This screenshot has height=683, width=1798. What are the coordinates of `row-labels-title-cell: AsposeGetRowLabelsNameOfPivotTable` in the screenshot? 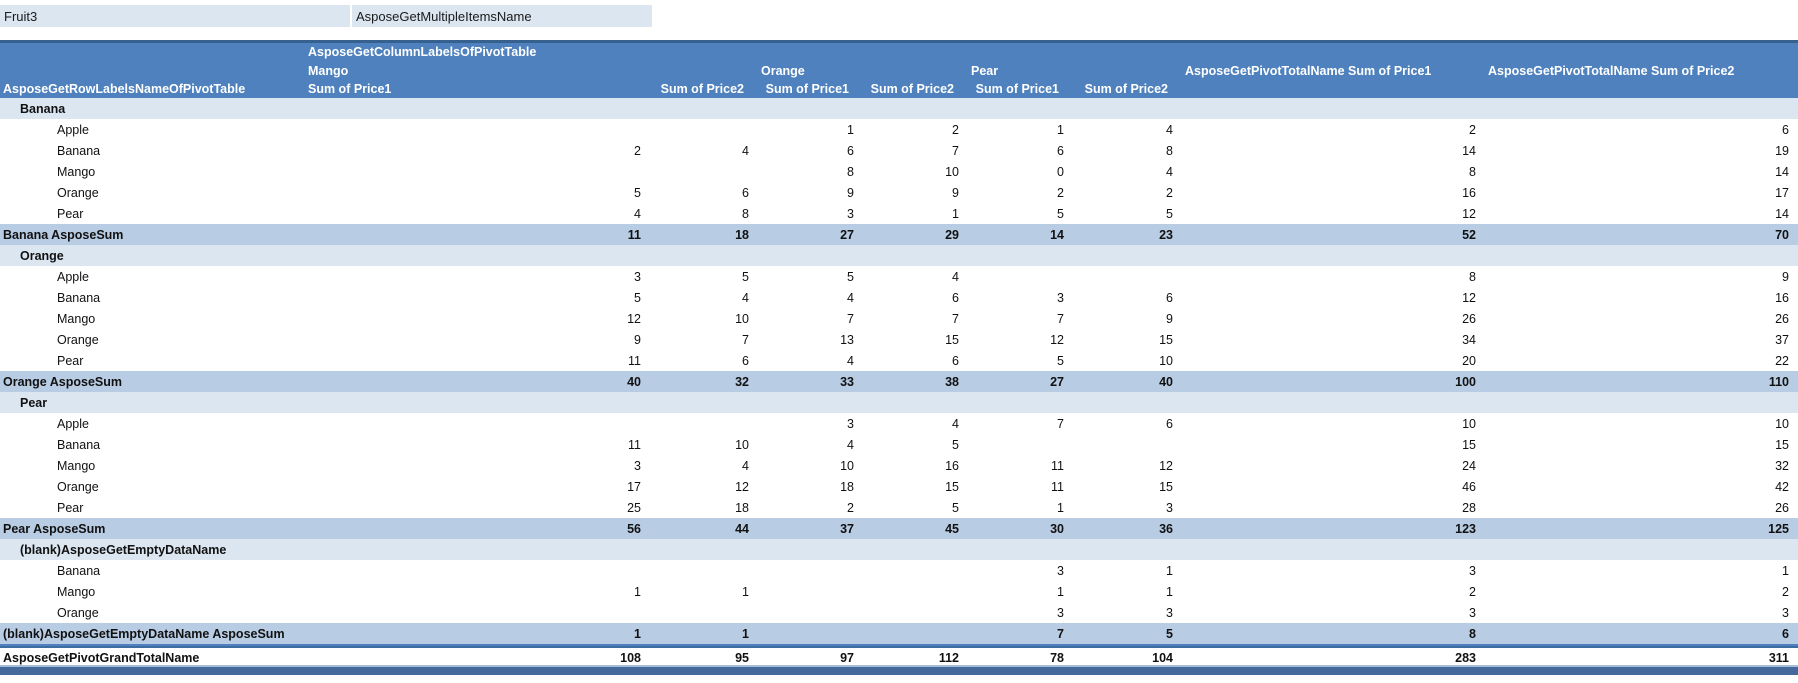 It's located at (124, 89).